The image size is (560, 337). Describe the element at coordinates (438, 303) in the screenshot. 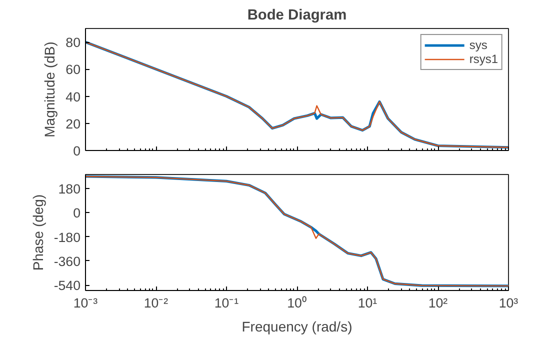

I see `x-tick-label: 10²` at that location.